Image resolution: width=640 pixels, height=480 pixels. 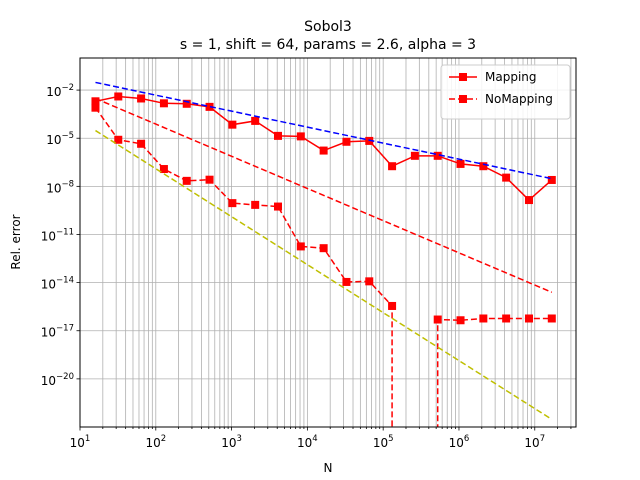 I want to click on x-tick-label: 10⁴, so click(x=307, y=442).